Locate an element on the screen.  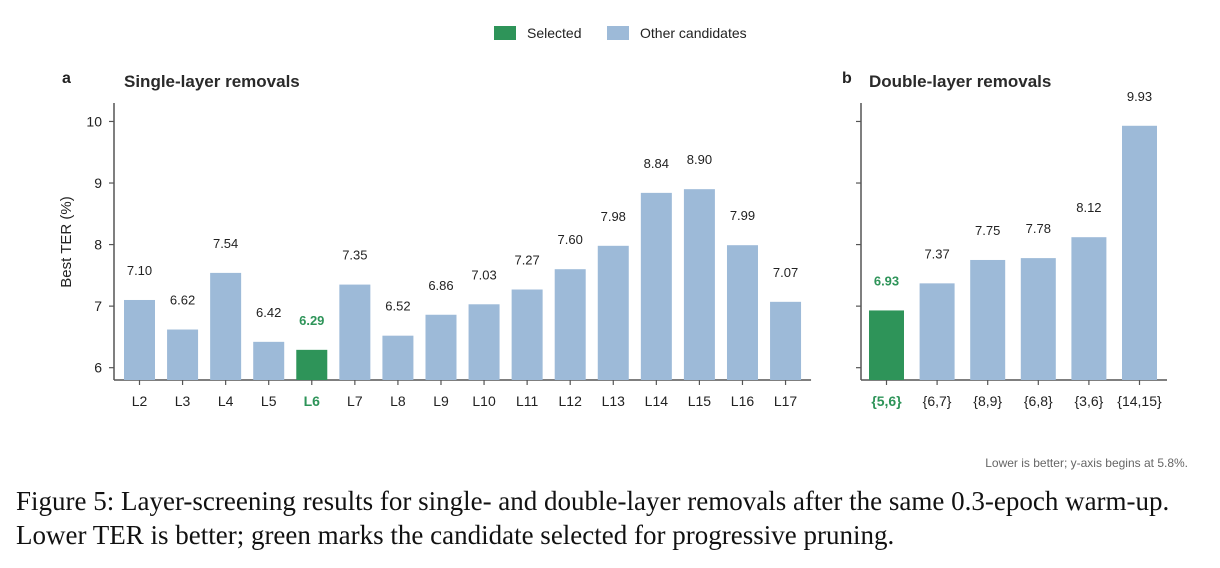
x-tick-label: L2 is located at coordinates (140, 401).